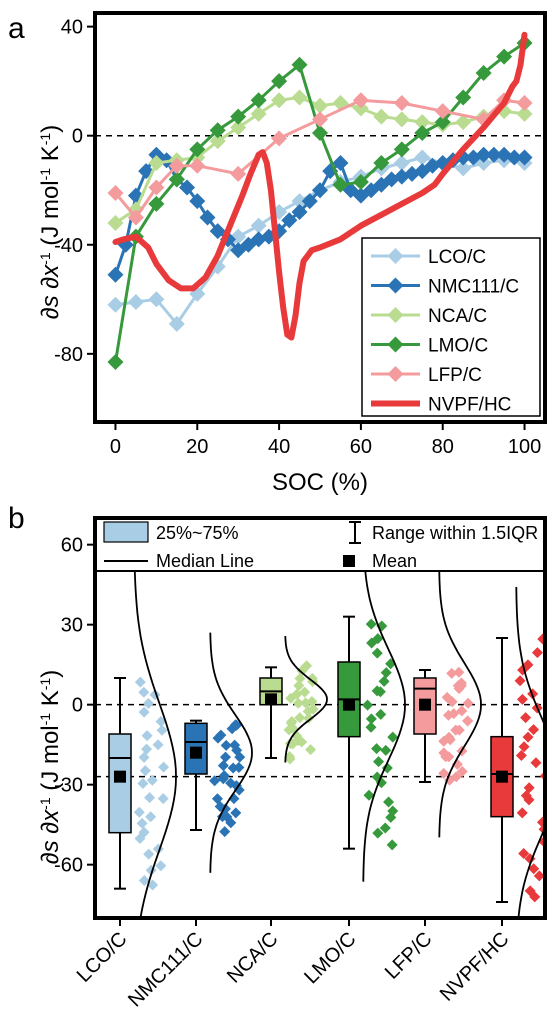 This screenshot has width=553, height=1031. Describe the element at coordinates (457, 316) in the screenshot. I see `legend-label: NCA/C` at that location.